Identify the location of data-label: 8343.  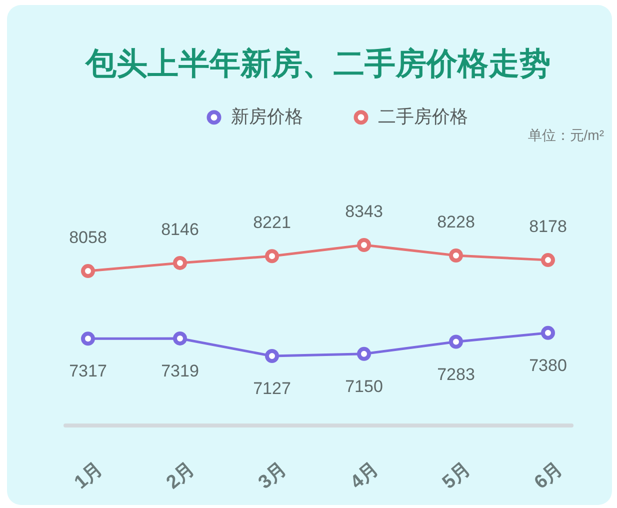
(364, 211).